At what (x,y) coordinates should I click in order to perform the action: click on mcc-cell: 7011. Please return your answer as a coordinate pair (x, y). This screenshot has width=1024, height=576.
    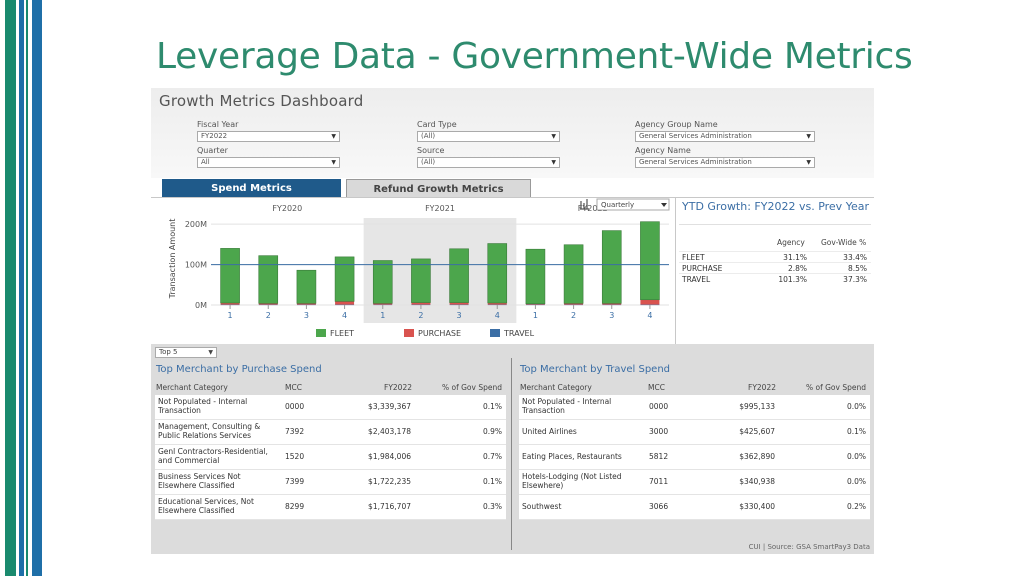
    Looking at the image, I should click on (659, 481).